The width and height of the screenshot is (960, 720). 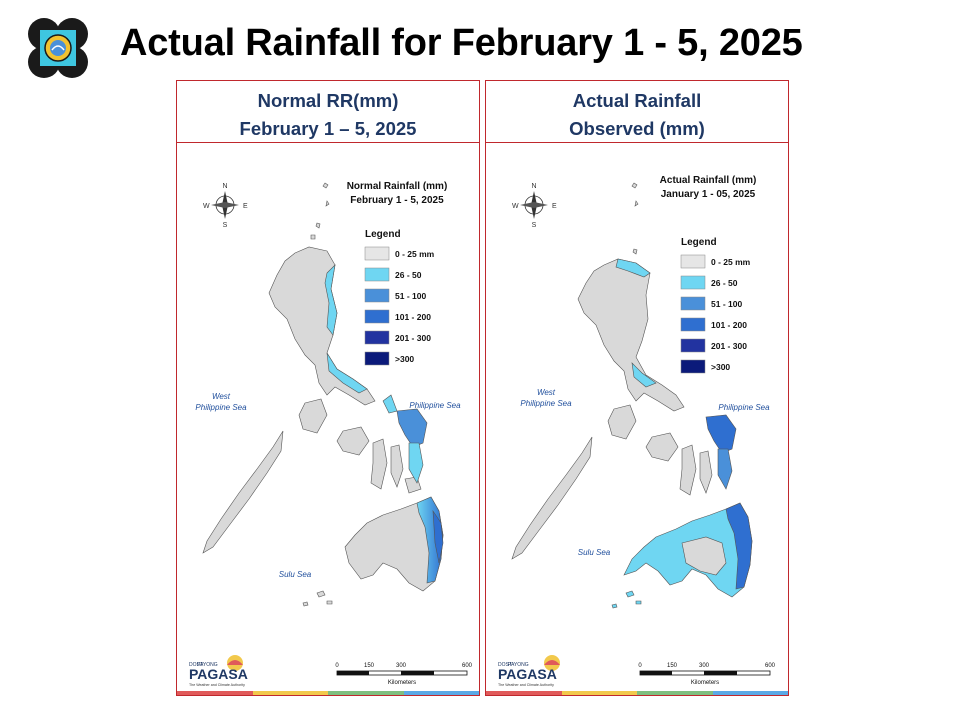 I want to click on panel-header-line1: Normal RR(mm), so click(x=328, y=100).